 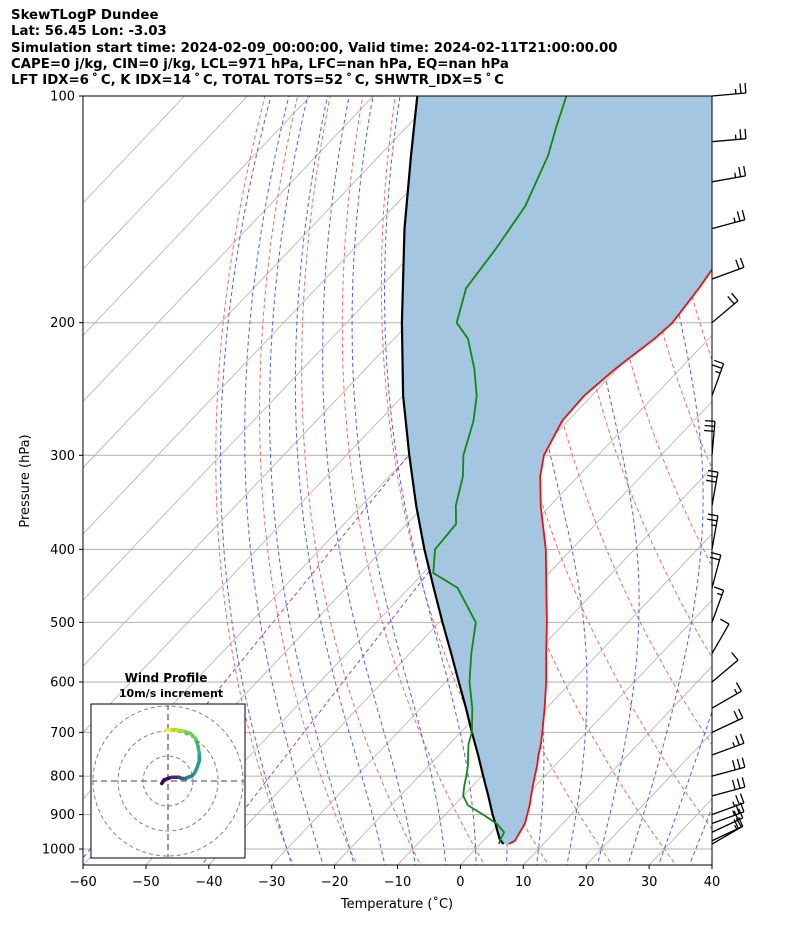 I want to click on hodograph-ring, so click(x=168, y=781).